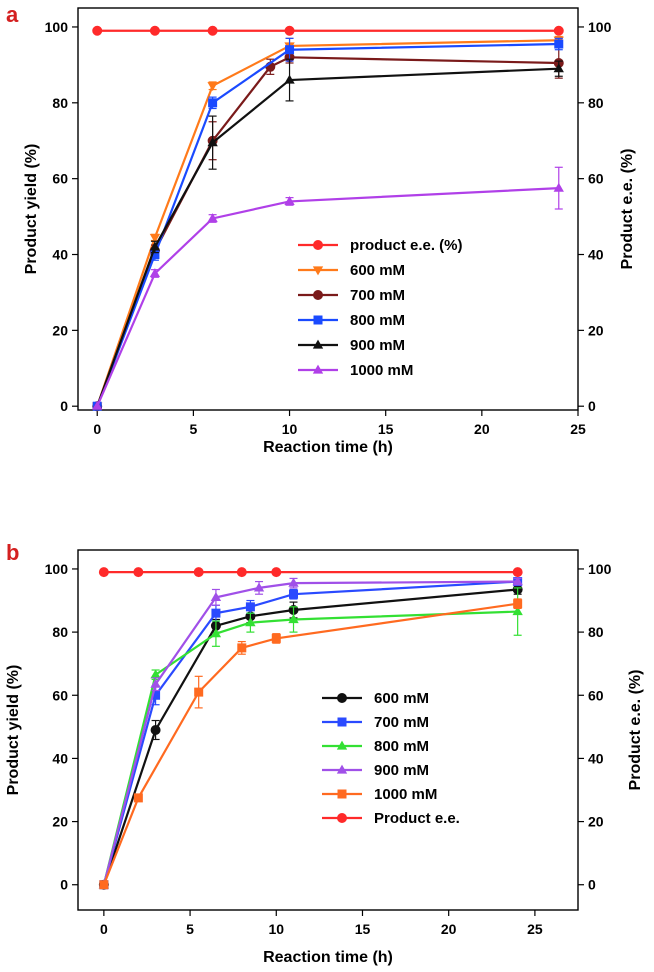 This screenshot has height=972, width=654. I want to click on legend-label: 900 mM, so click(377, 345).